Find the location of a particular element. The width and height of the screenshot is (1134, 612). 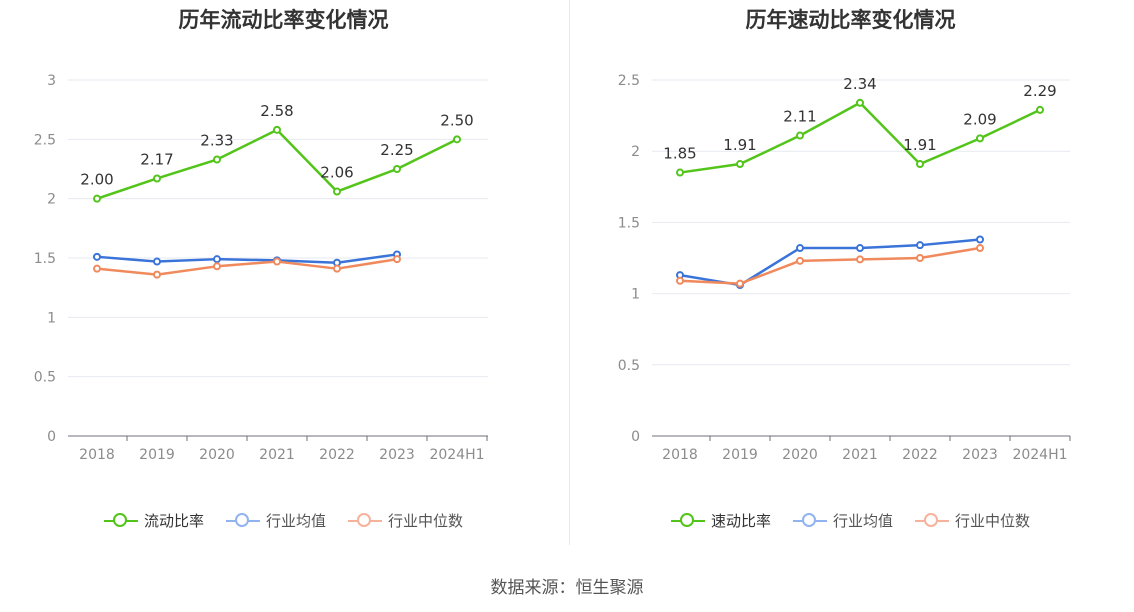

data-label: 2.11 is located at coordinates (799, 117).